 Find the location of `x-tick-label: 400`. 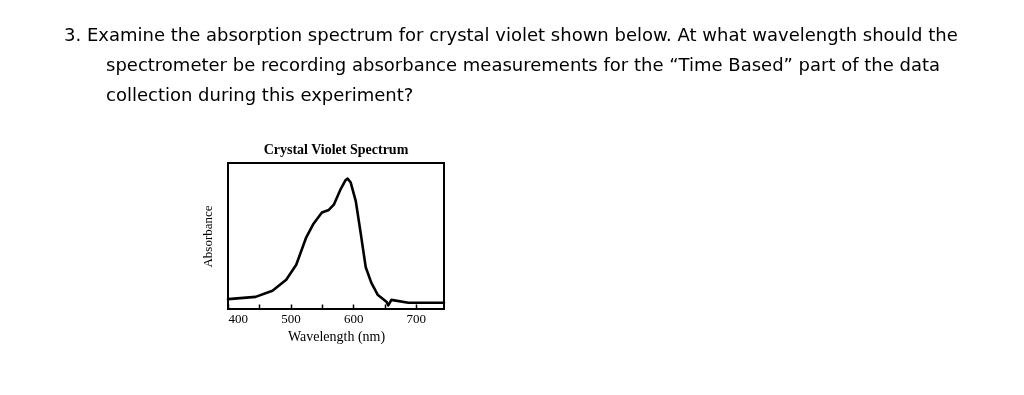

x-tick-label: 400 is located at coordinates (238, 318).